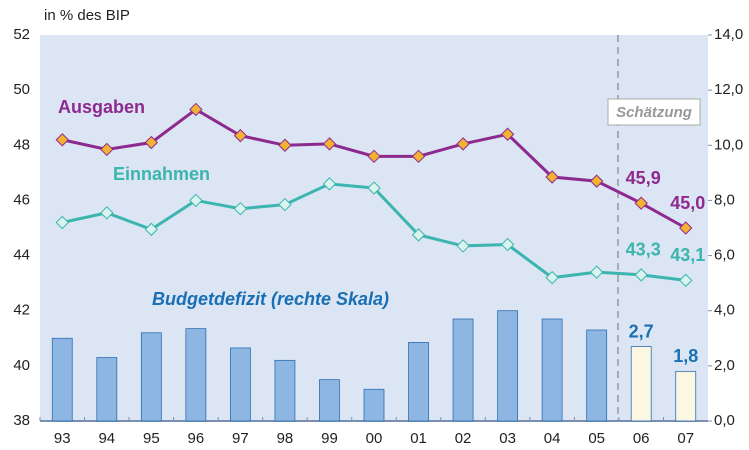 The image size is (749, 450). Describe the element at coordinates (240, 438) in the screenshot. I see `x-tick-label: 97` at that location.